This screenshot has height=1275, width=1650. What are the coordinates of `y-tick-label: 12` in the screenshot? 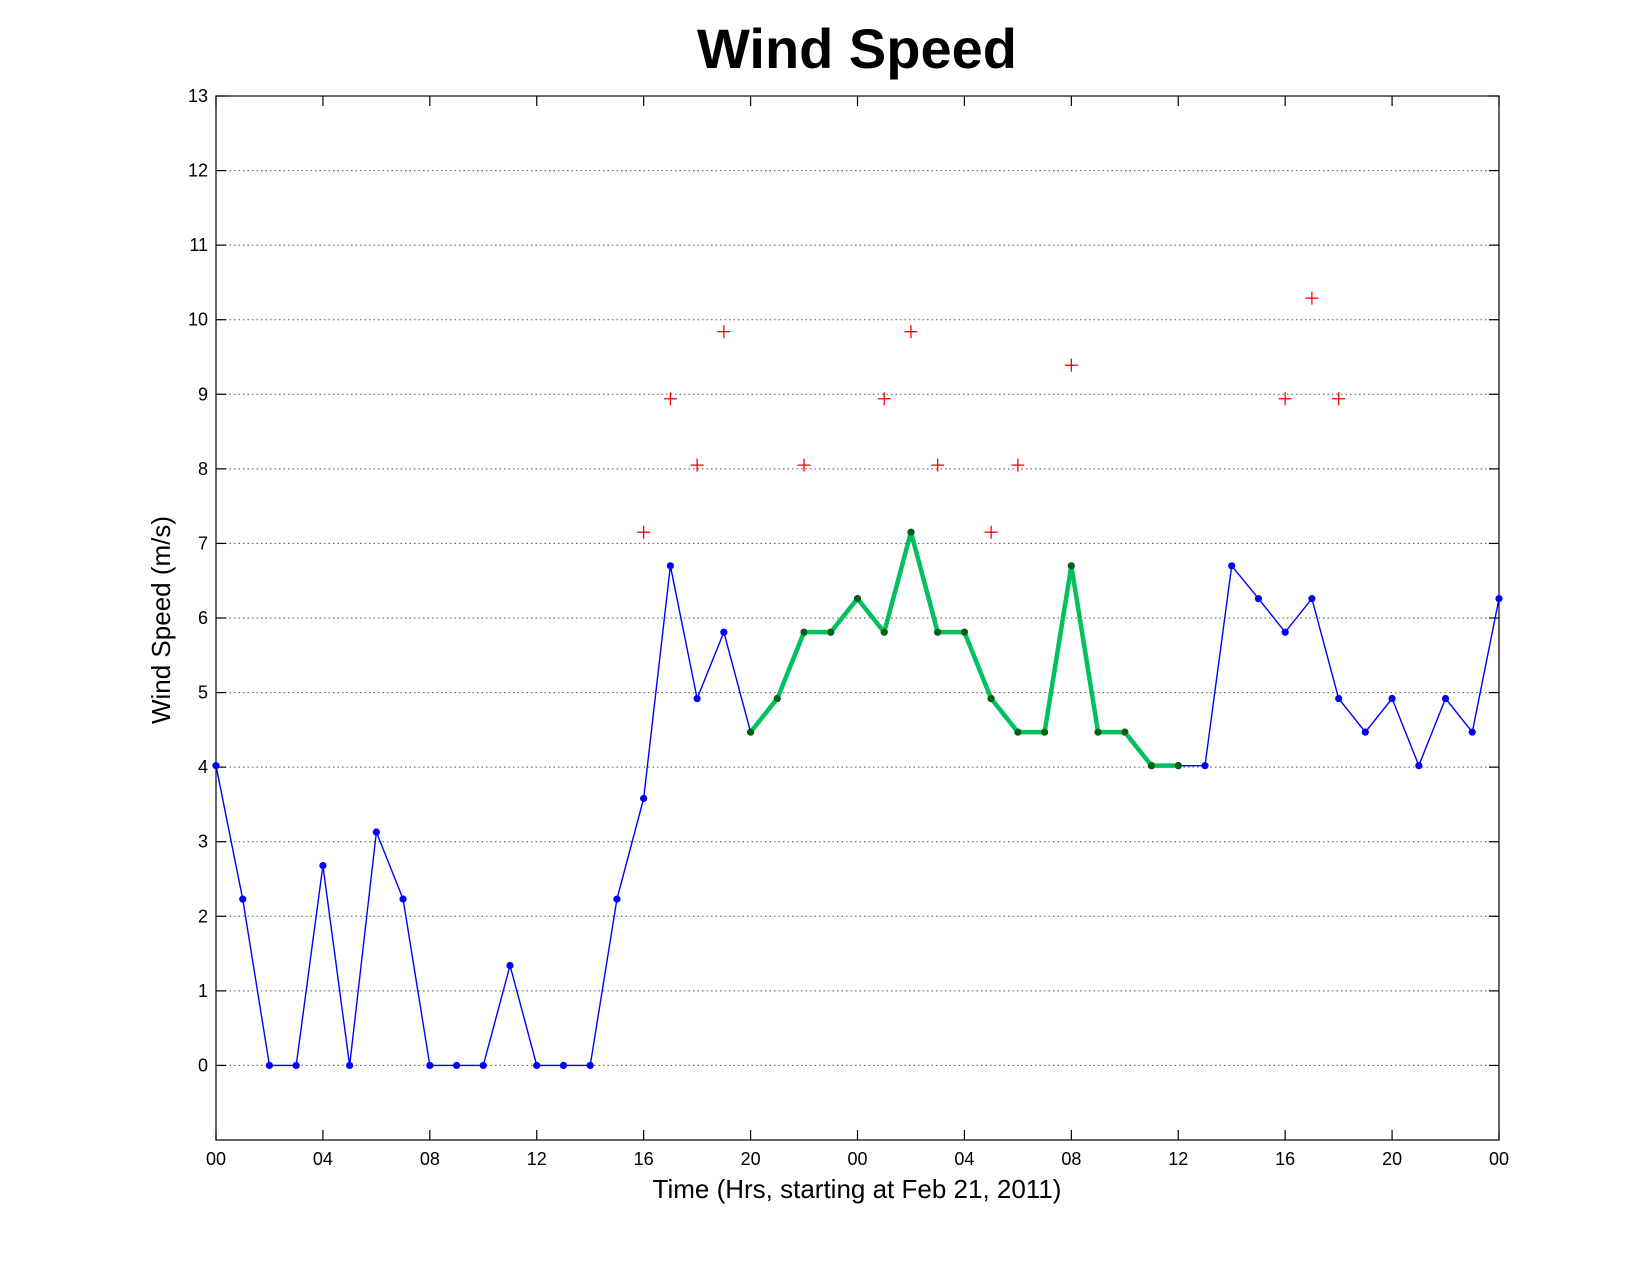 It's located at (198, 171).